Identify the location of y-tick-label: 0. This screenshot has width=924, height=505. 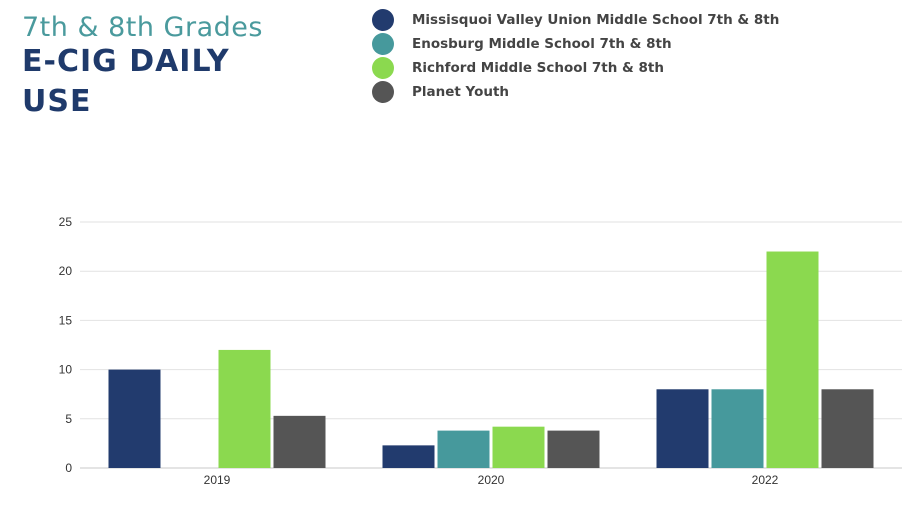
(68, 468).